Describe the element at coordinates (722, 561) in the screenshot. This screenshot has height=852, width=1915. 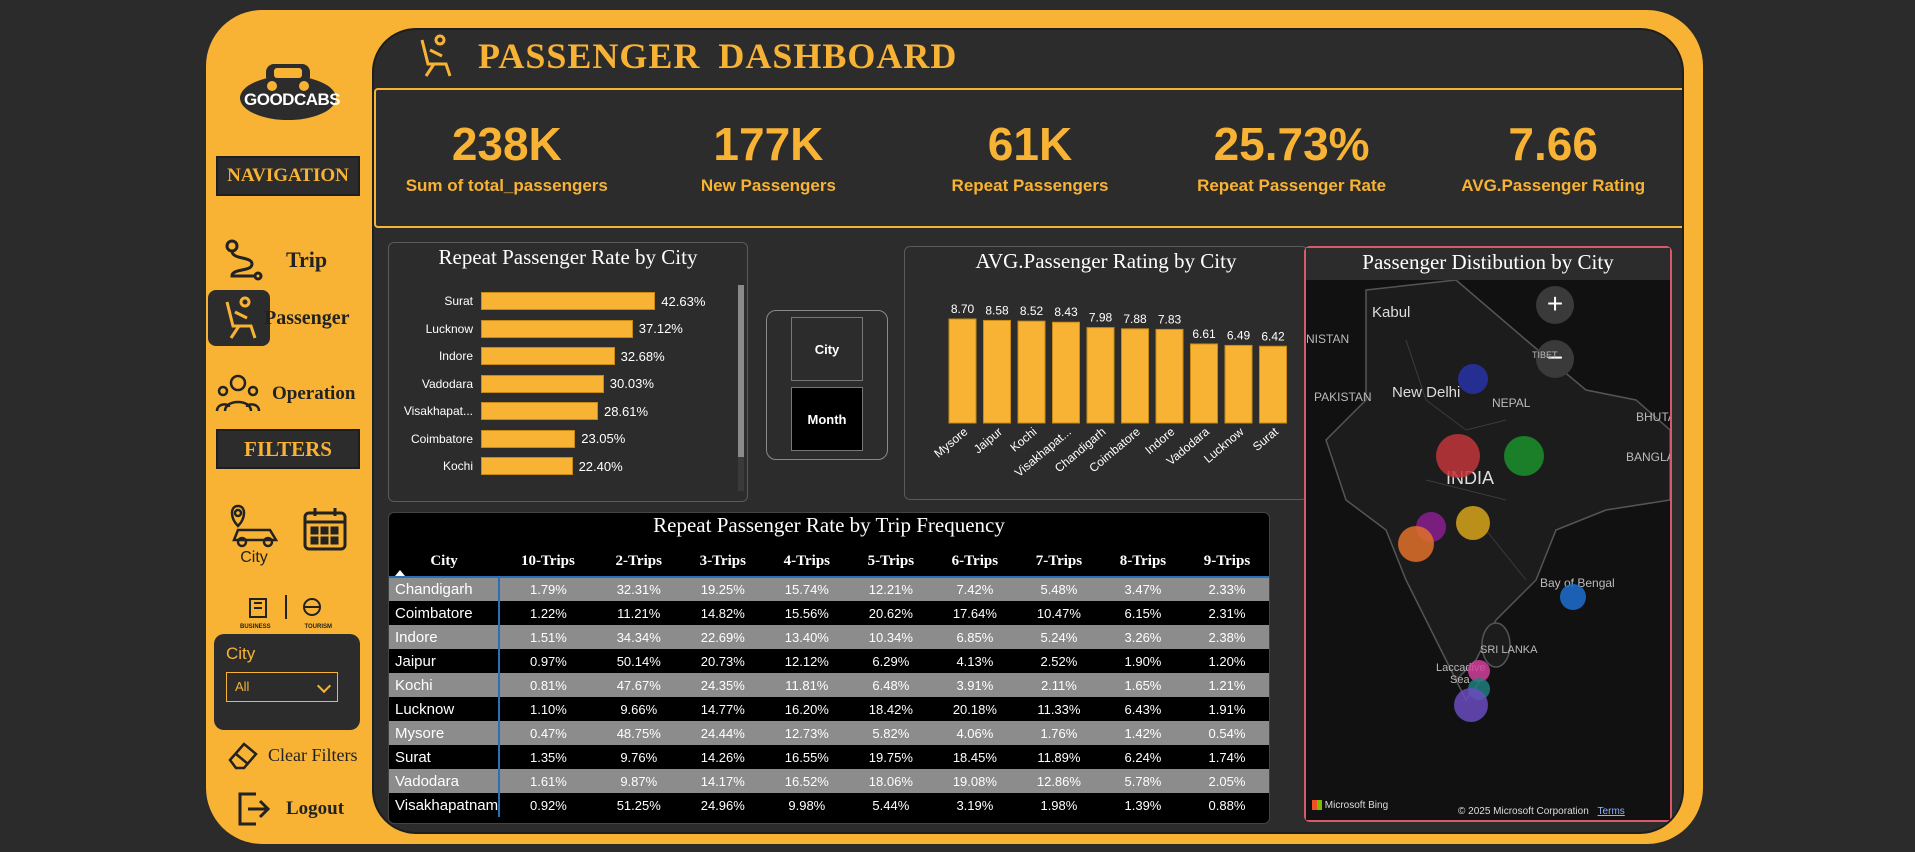
I see `column-header: 3-Trips` at that location.